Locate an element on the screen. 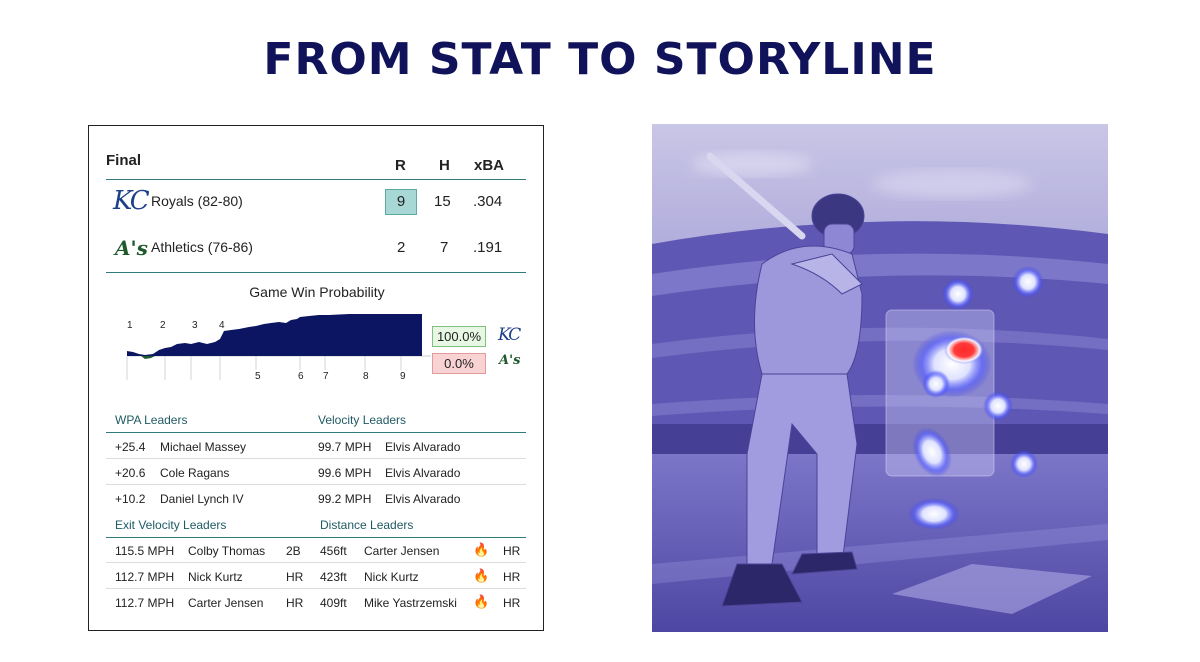 This screenshot has width=1200, height=662. inning-label: 7 is located at coordinates (326, 376).